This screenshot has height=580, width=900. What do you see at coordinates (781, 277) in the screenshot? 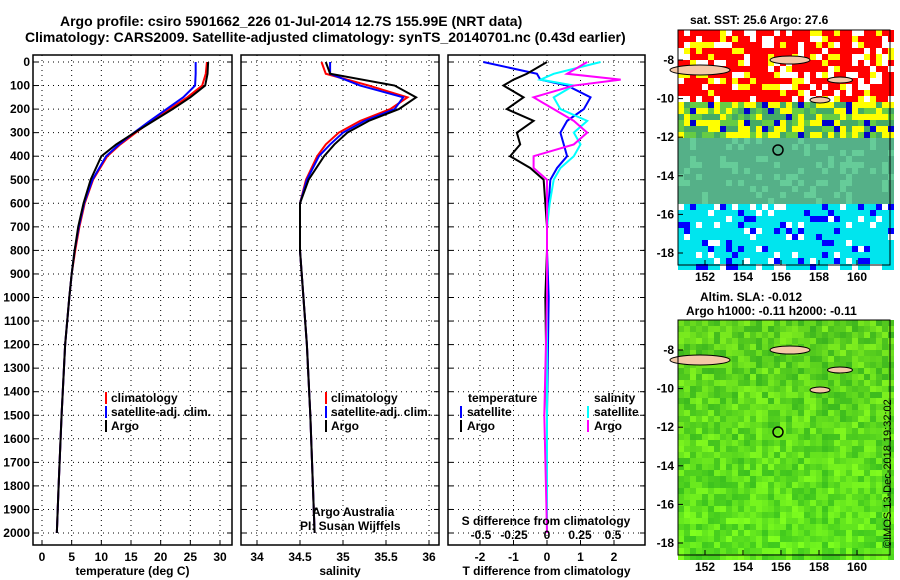
I see `lon-tick-label: 156` at bounding box center [781, 277].